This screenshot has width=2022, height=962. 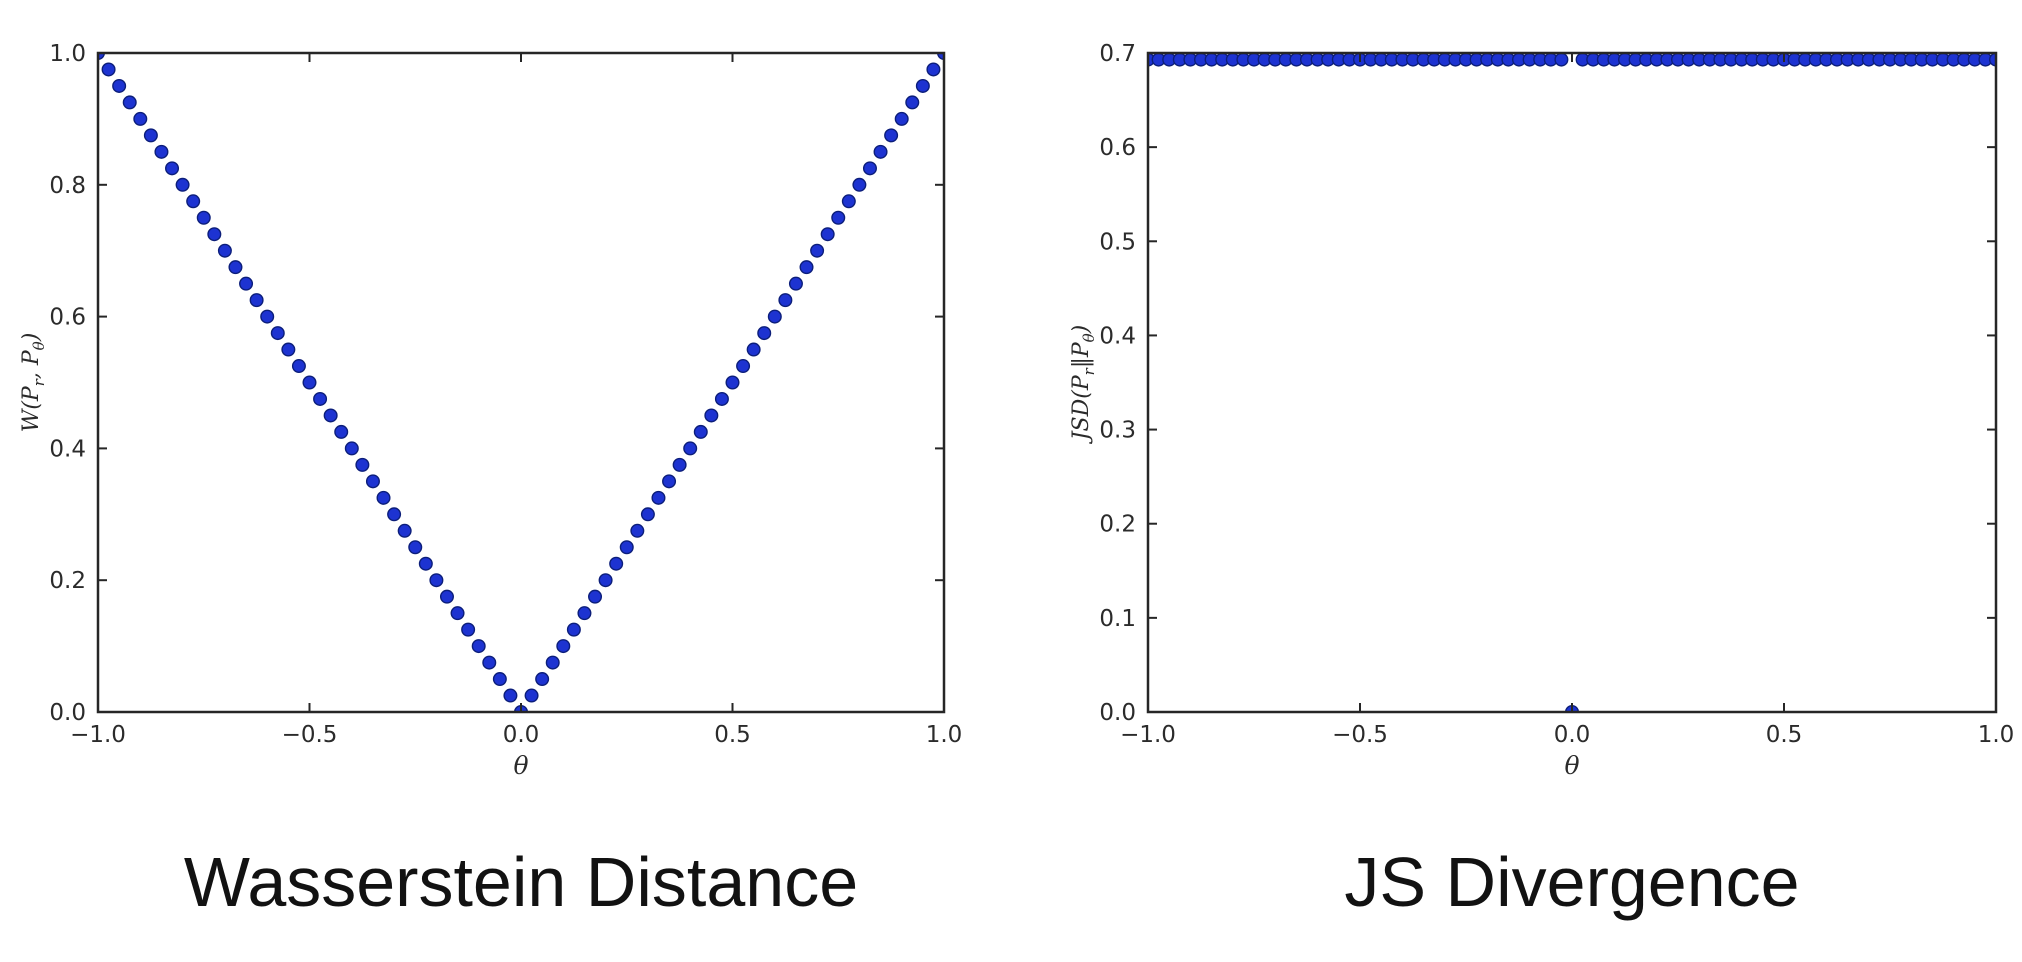 I want to click on chart-caption: JS Divergence, so click(x=1571, y=882).